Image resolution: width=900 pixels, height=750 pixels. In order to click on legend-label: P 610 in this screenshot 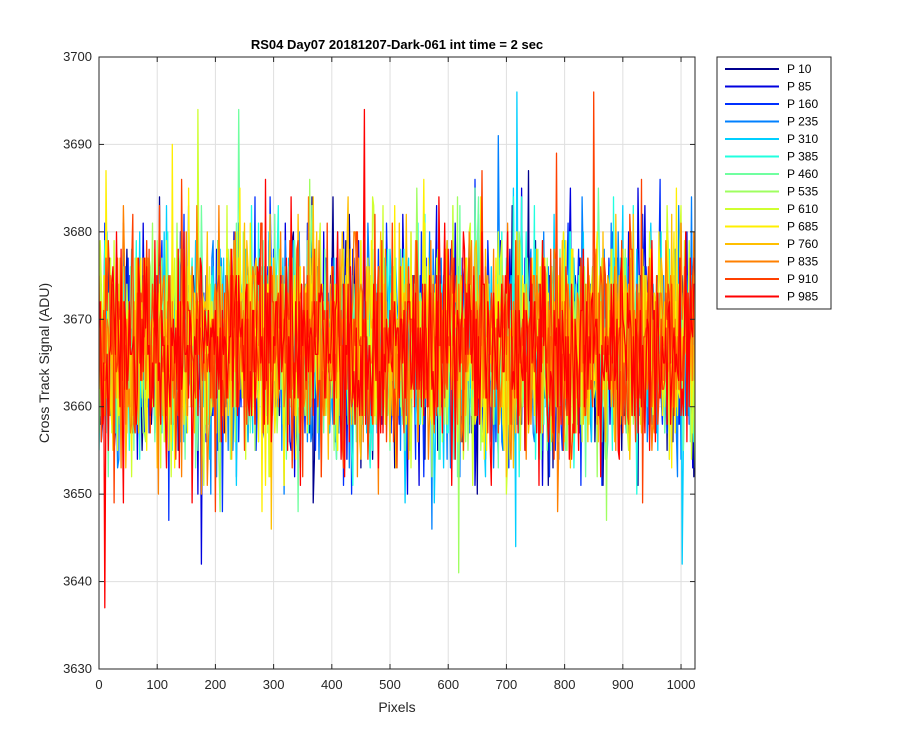, I will do `click(802, 209)`.